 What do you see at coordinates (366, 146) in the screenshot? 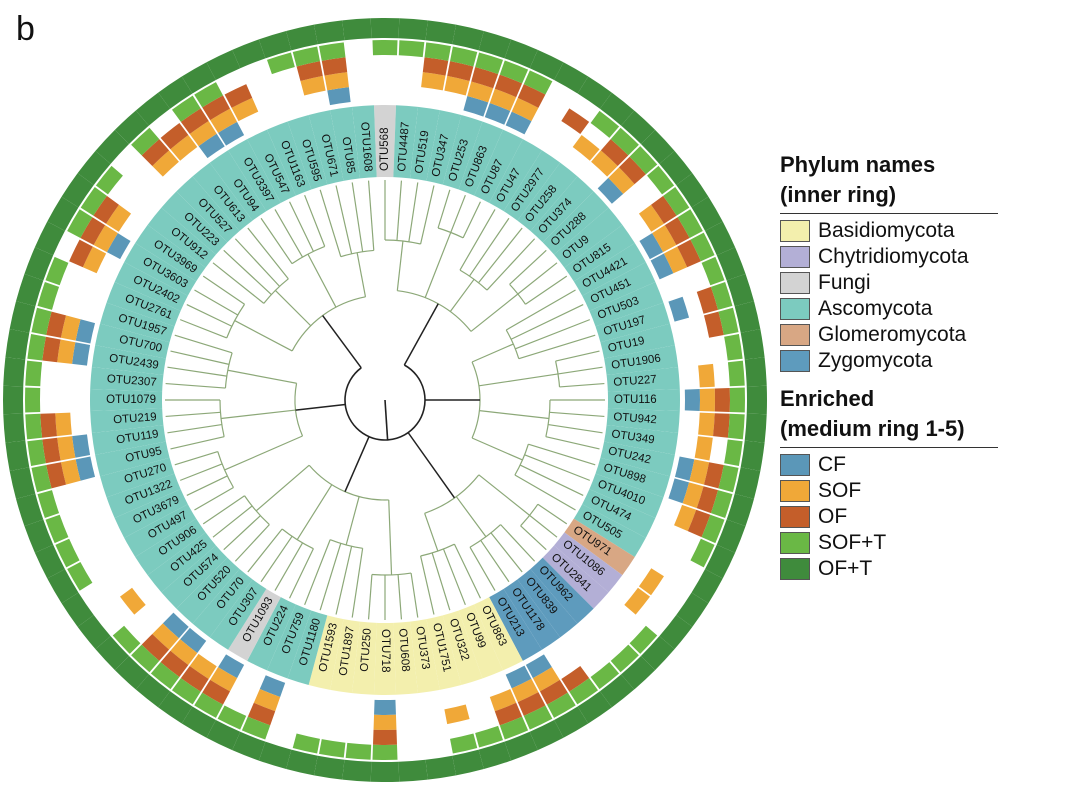
I see `otu-label: OTU1608` at bounding box center [366, 146].